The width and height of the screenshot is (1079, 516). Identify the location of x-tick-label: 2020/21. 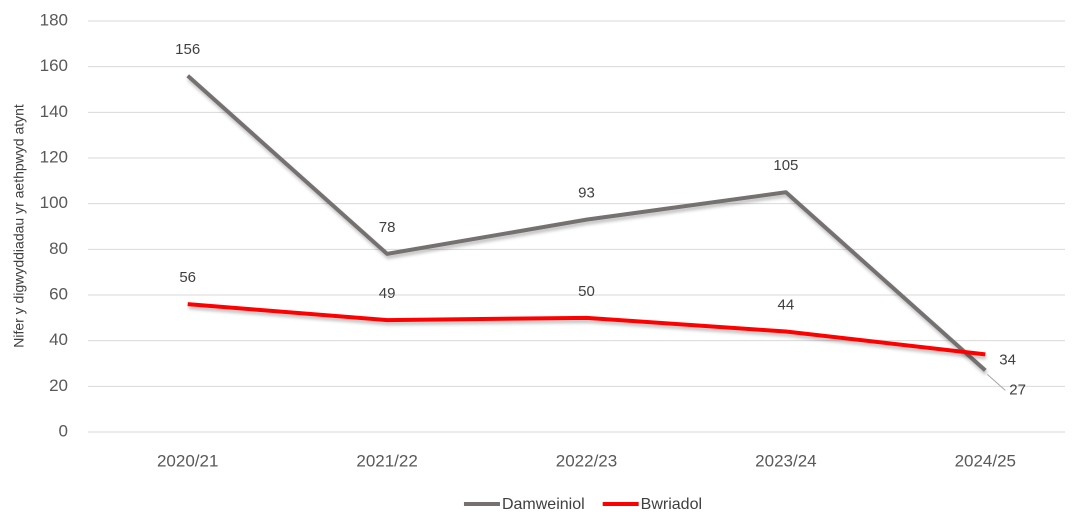
(187, 460).